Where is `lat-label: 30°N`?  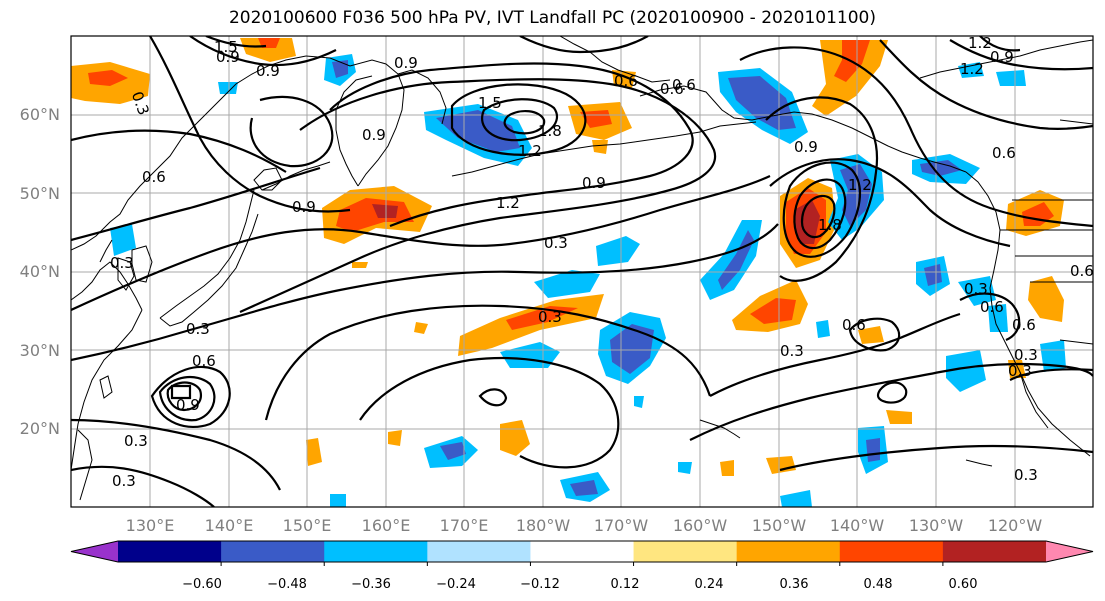 lat-label: 30°N is located at coordinates (40, 350).